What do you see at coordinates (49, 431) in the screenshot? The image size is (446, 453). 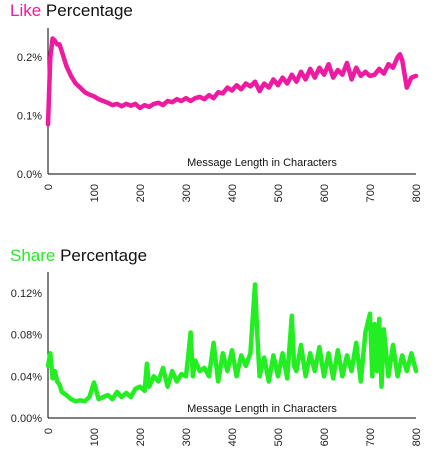 I see `share-x-tick-label: 0` at bounding box center [49, 431].